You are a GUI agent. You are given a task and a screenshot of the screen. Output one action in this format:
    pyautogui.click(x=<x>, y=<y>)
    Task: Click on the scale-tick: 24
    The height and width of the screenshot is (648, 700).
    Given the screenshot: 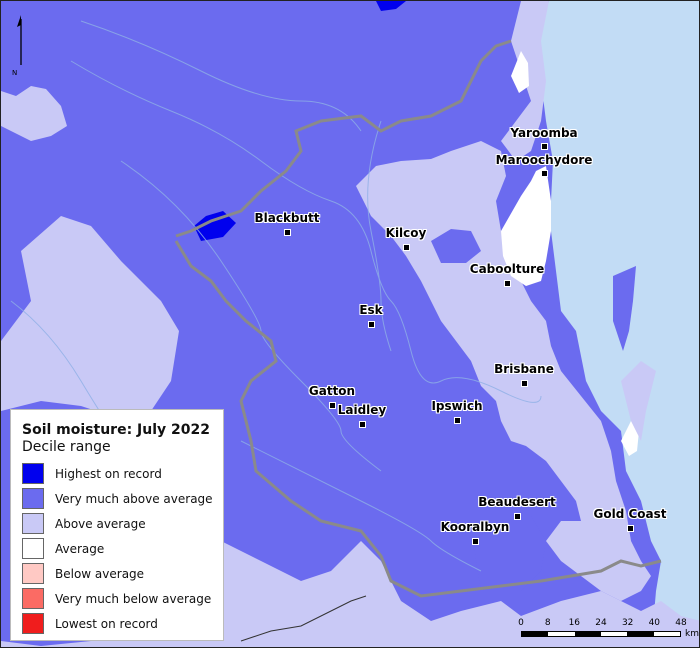 What is the action you would take?
    pyautogui.click(x=601, y=623)
    